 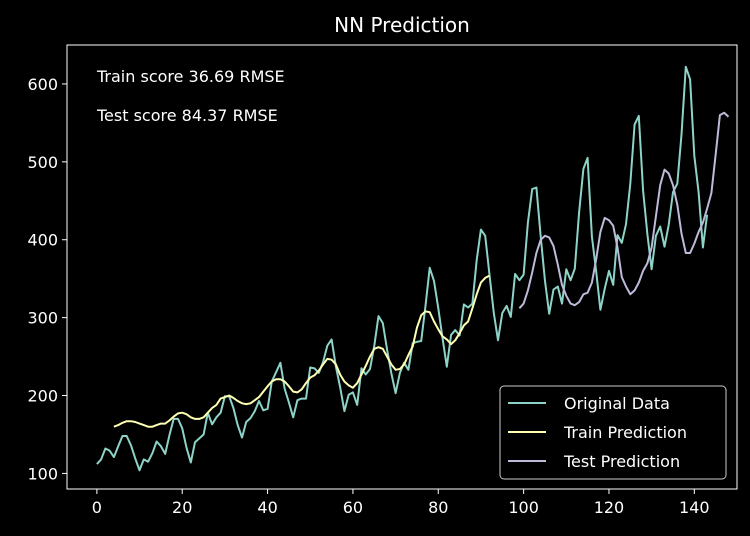 I want to click on legend-box, so click(x=613, y=432).